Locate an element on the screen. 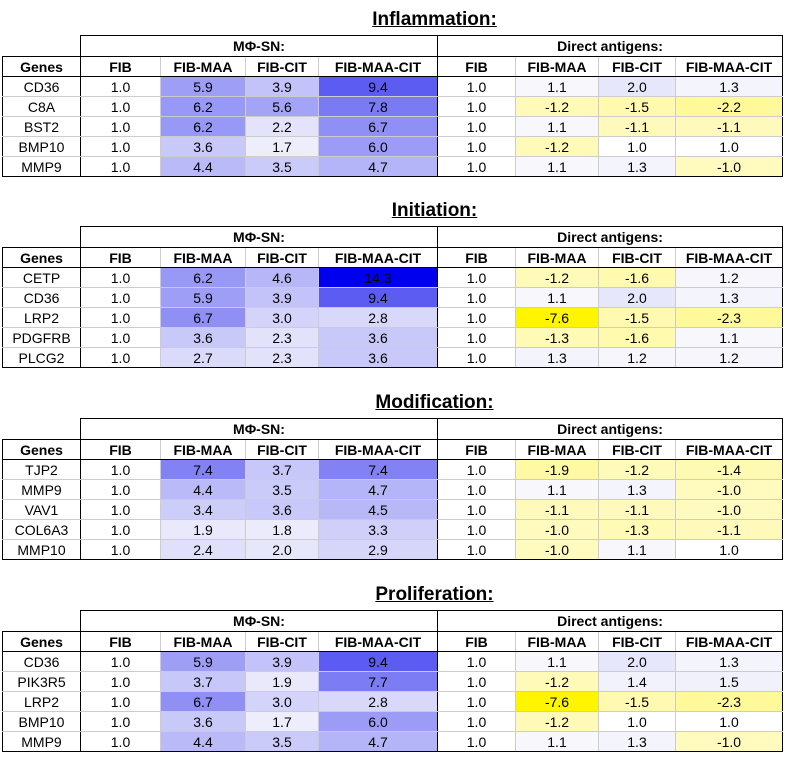 Image resolution: width=789 pixels, height=772 pixels. value-cell: -1.0 is located at coordinates (729, 741).